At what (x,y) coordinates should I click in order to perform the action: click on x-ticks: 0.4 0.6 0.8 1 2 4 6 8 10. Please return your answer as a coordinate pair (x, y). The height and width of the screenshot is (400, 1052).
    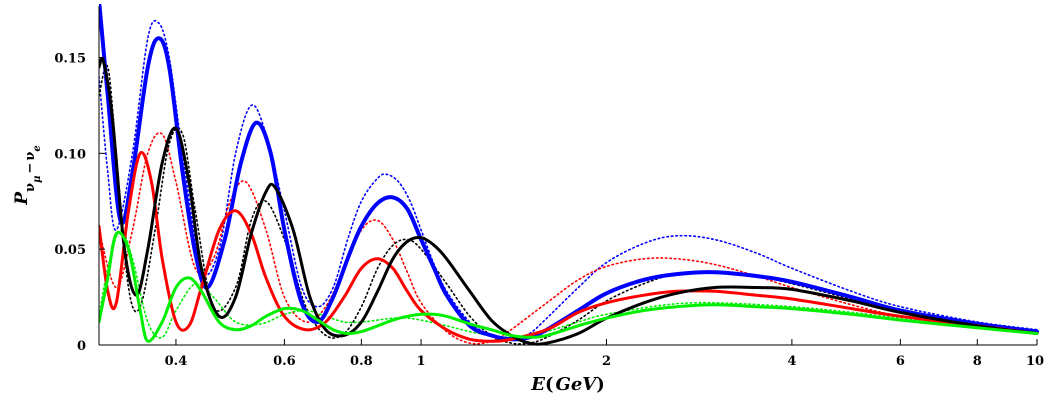
    Looking at the image, I should click on (604, 354).